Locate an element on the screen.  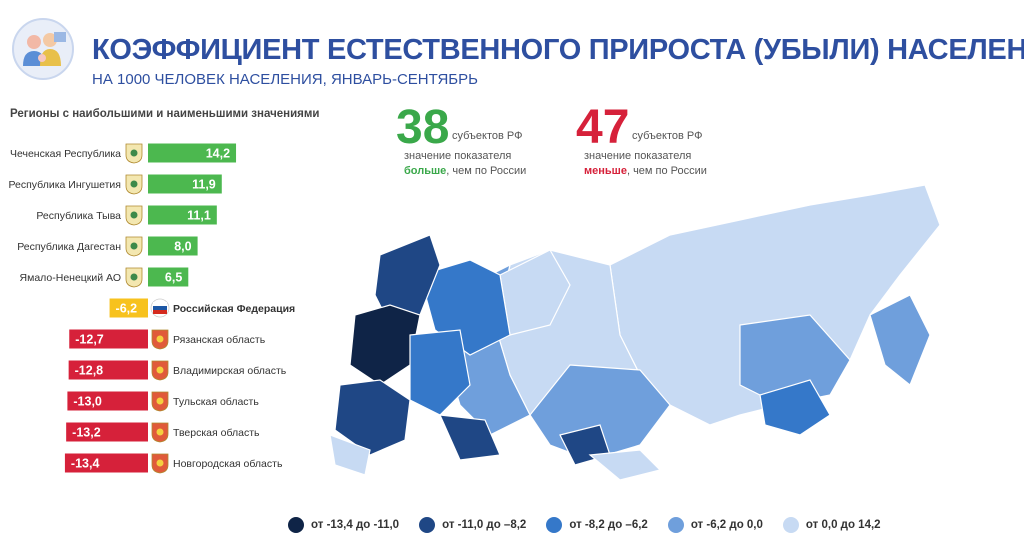
legend-item-3: от -8,2 до –6,2 is located at coordinates (597, 525).